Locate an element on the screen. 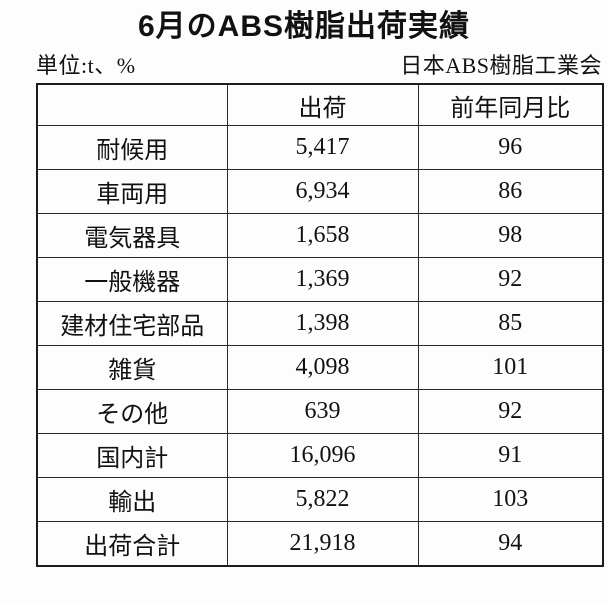 This screenshot has height=602, width=608. table-row: 車両用 6,934 86 is located at coordinates (320, 191).